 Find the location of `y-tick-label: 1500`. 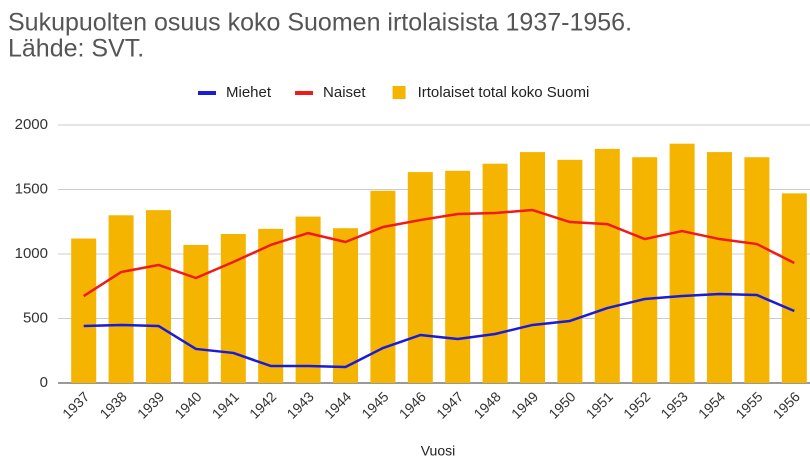

y-tick-label: 1500 is located at coordinates (31, 188).